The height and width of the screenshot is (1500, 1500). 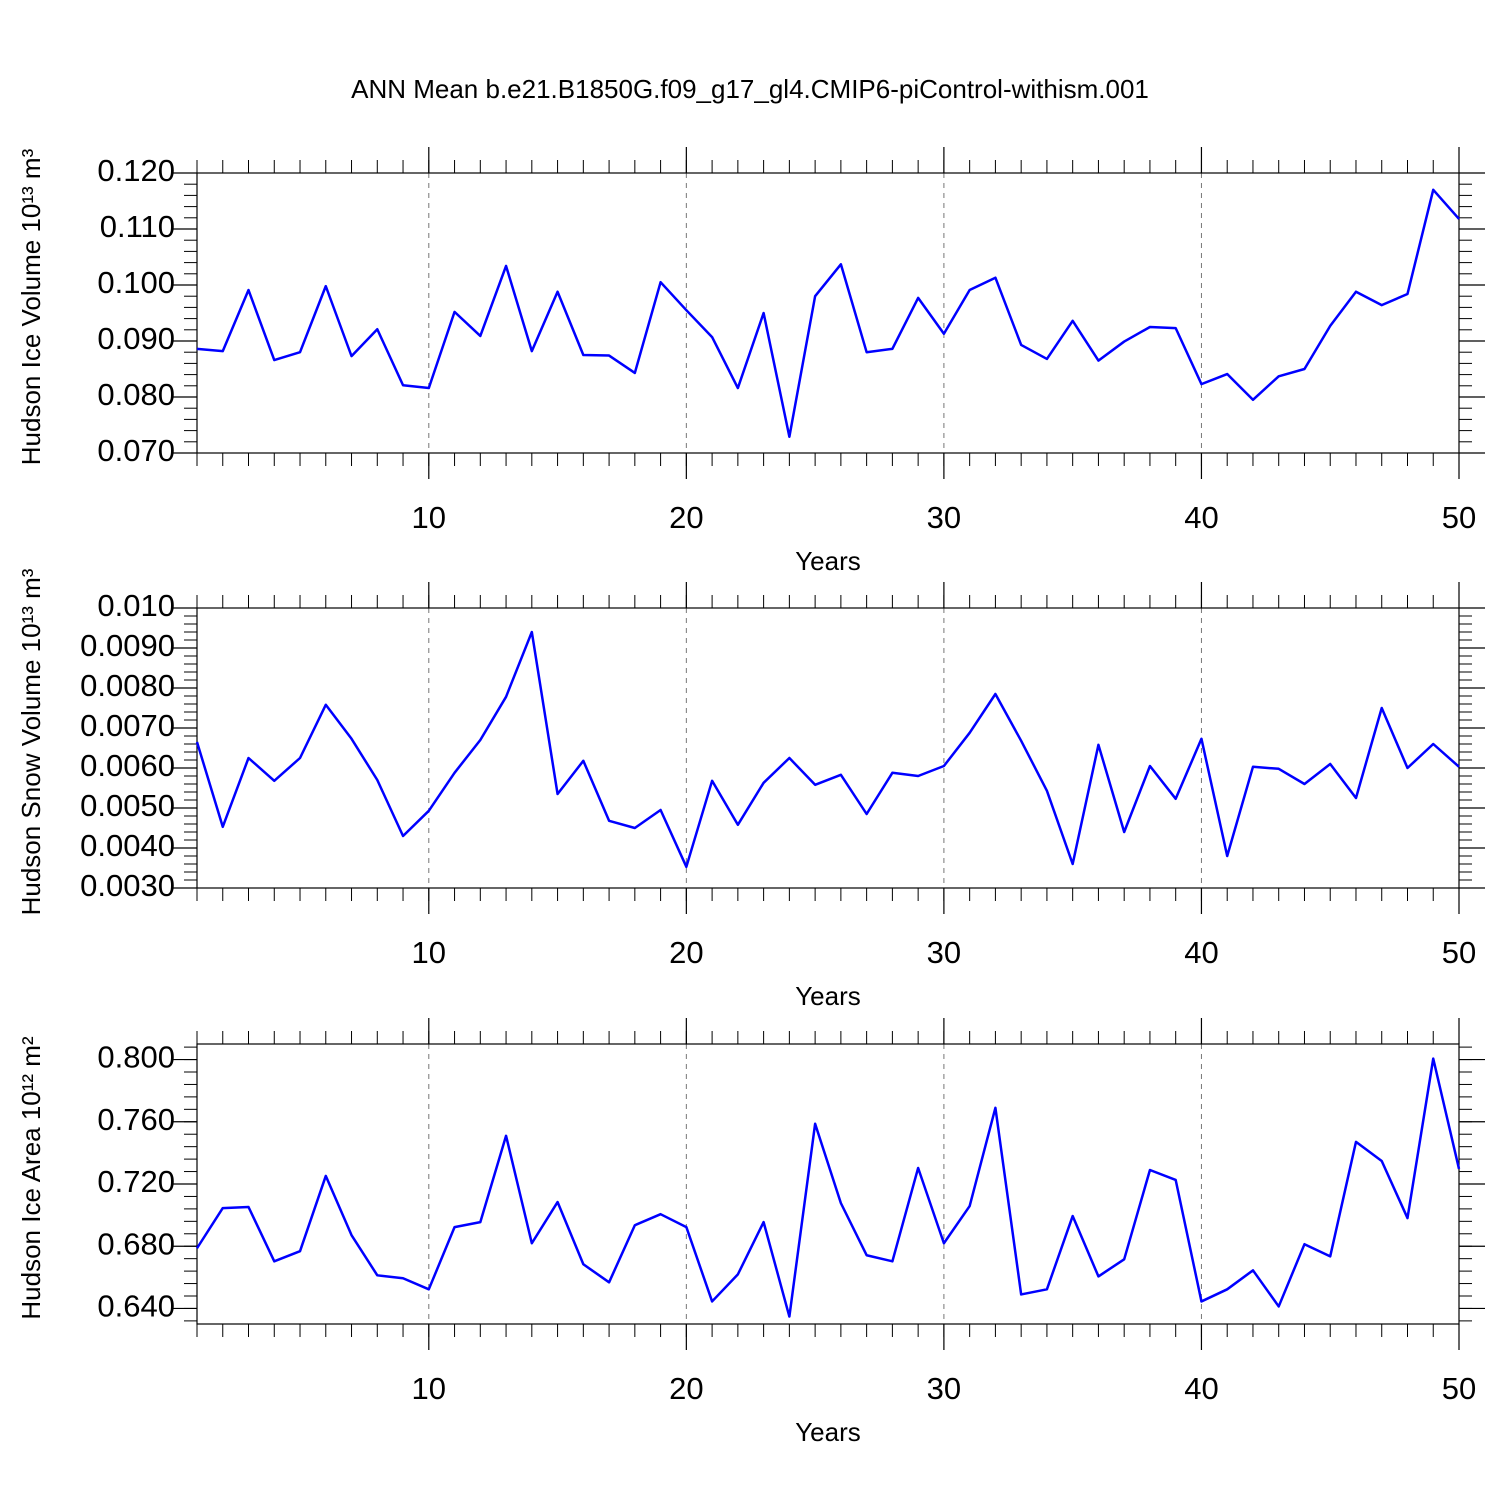 What do you see at coordinates (136, 1057) in the screenshot?
I see `y-tick-label: 0.800` at bounding box center [136, 1057].